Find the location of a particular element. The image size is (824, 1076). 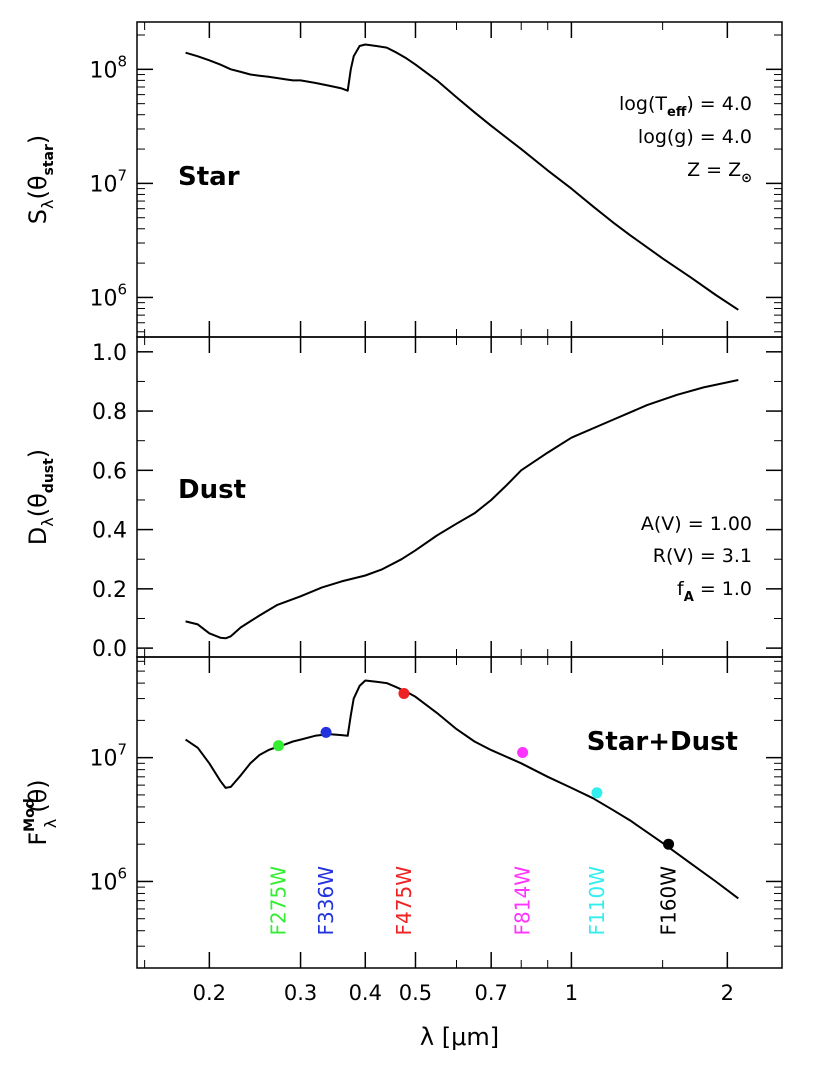

filter-label: F814W is located at coordinates (523, 901).